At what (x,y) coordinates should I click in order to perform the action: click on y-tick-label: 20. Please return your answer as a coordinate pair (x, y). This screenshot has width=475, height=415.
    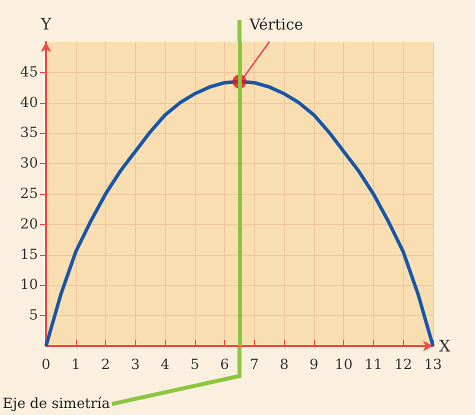
    Looking at the image, I should click on (29, 224).